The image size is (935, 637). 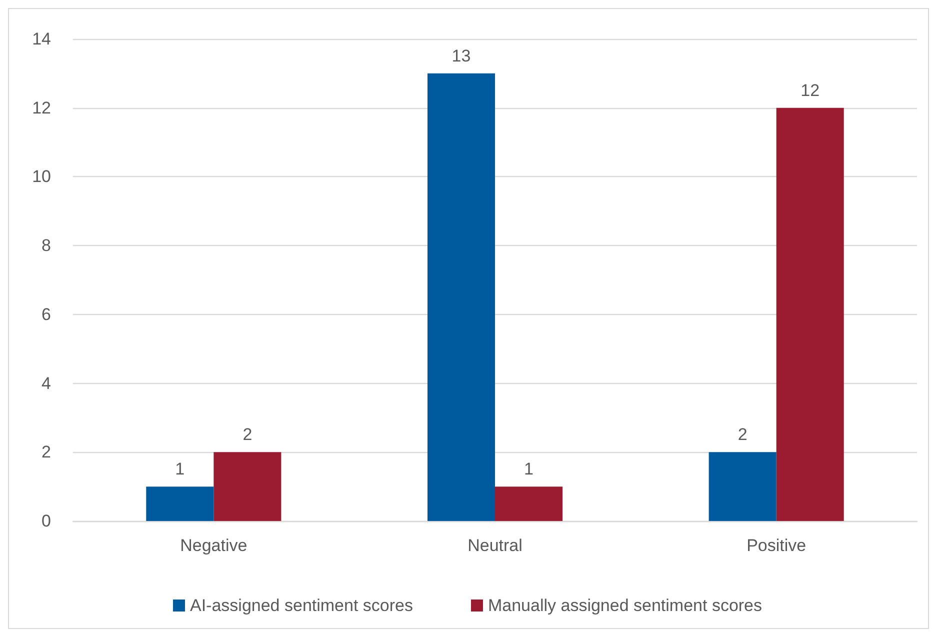 What do you see at coordinates (495, 545) in the screenshot?
I see `x-tick-label: Neutral` at bounding box center [495, 545].